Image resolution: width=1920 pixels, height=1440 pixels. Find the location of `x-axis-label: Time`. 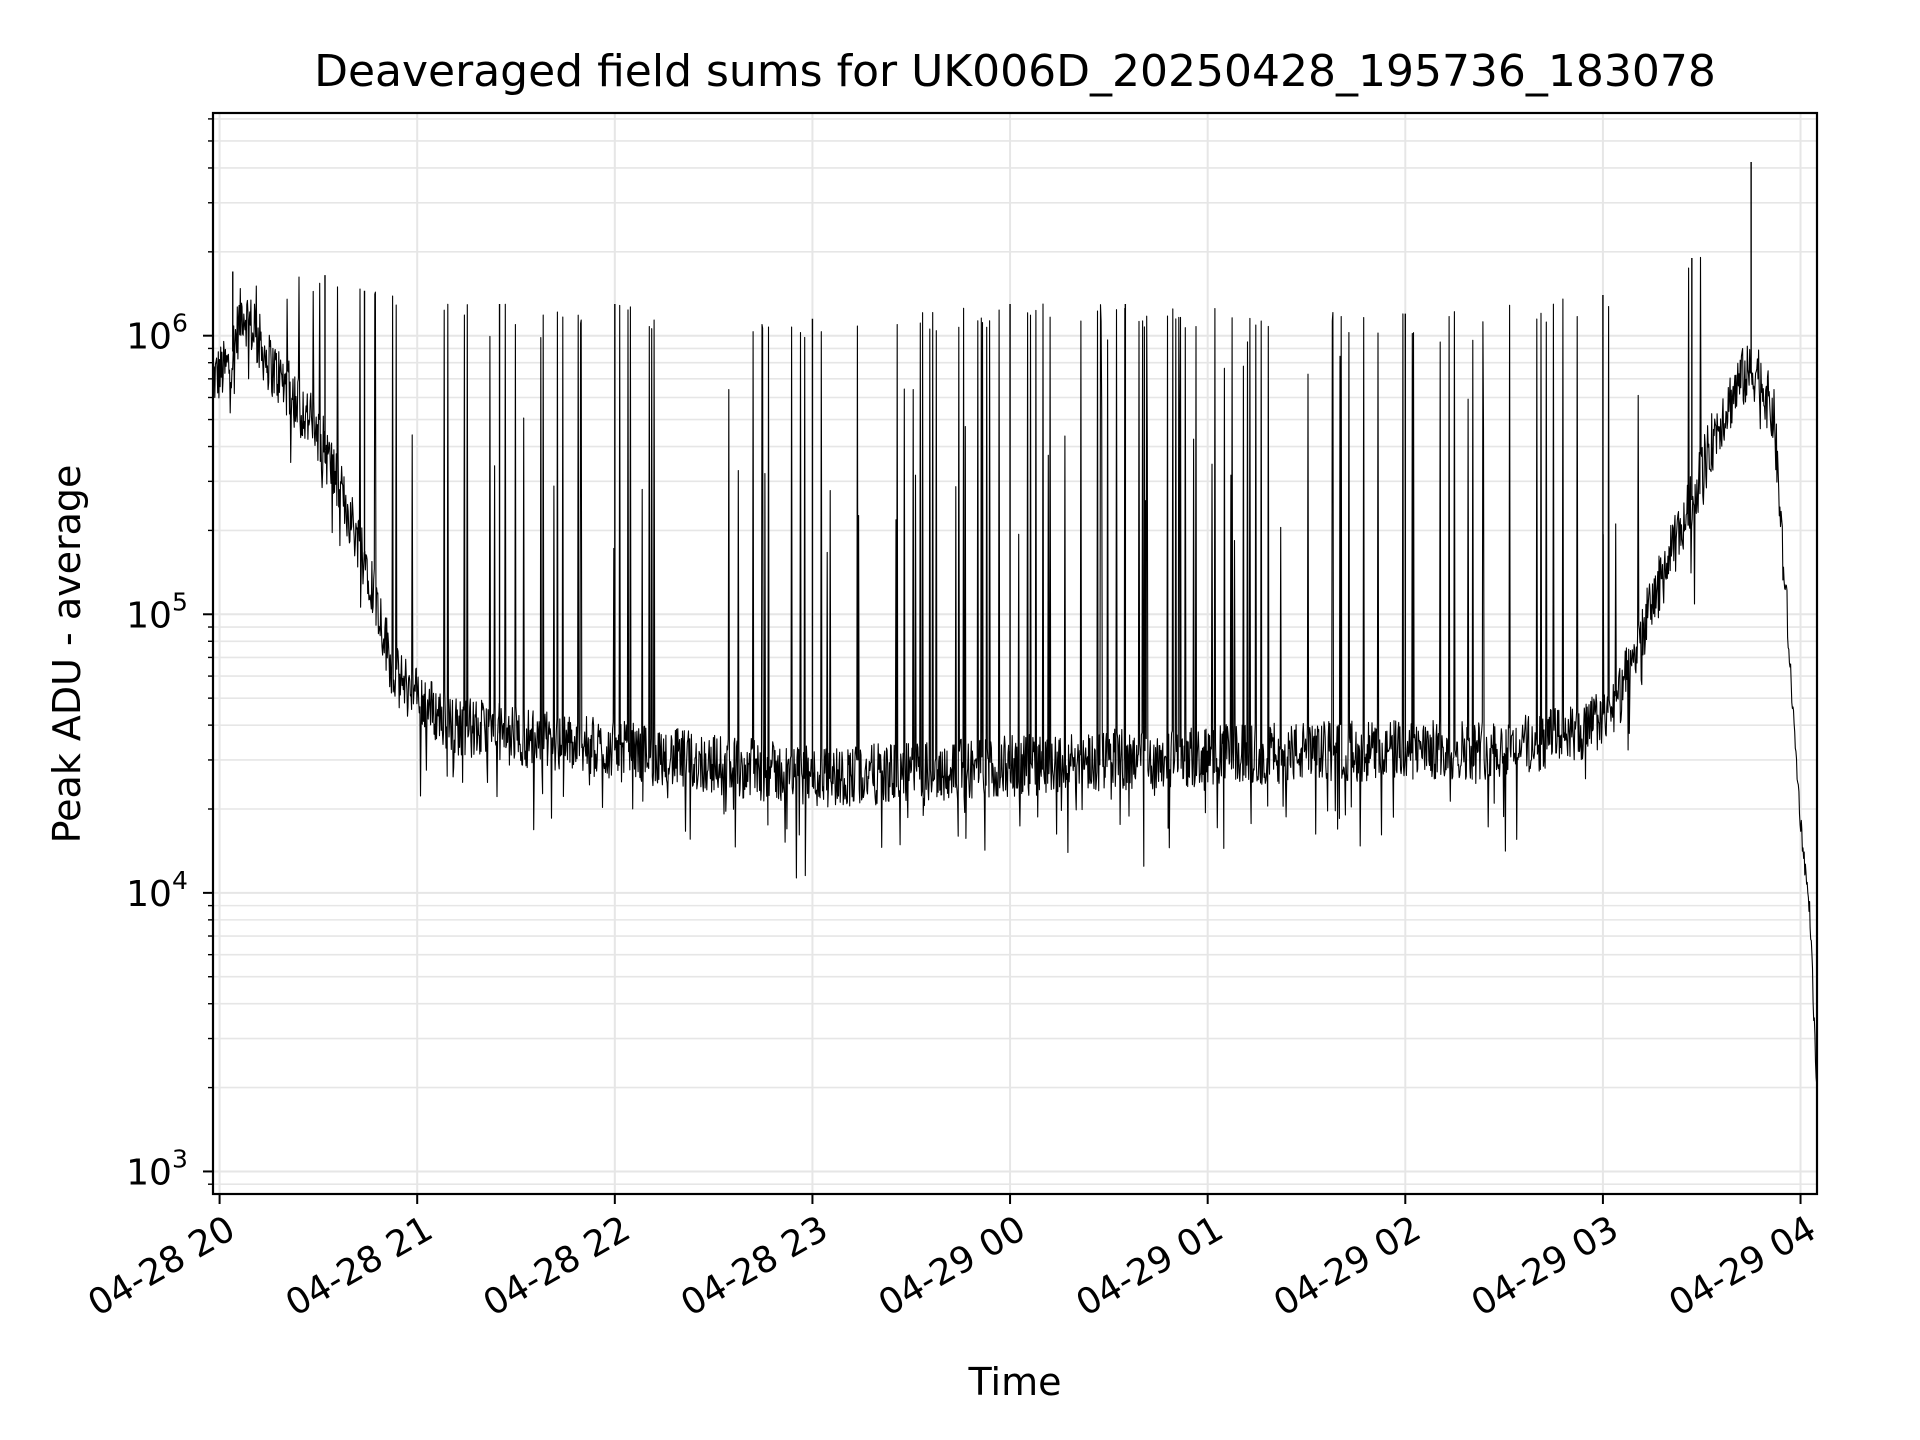

x-axis-label: Time is located at coordinates (1015, 1382).